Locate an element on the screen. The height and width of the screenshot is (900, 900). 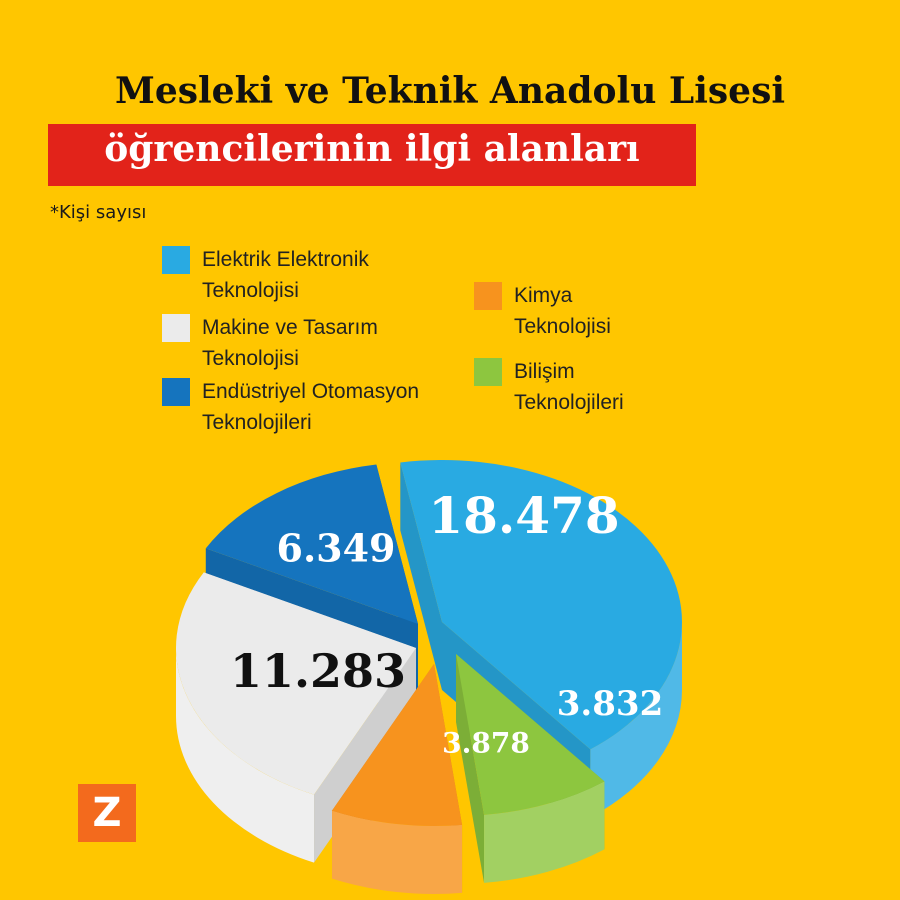
subtitle-band is located at coordinates (372, 155).